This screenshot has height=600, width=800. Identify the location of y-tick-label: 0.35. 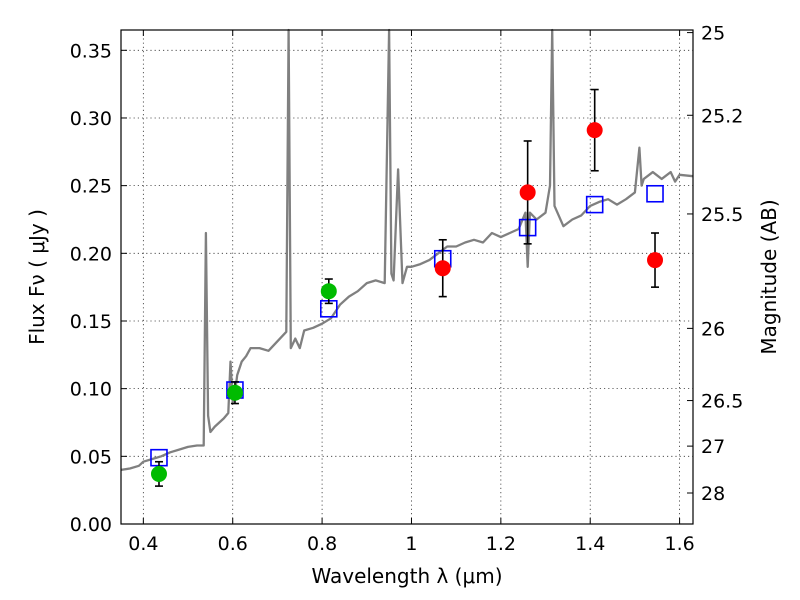
(91, 51).